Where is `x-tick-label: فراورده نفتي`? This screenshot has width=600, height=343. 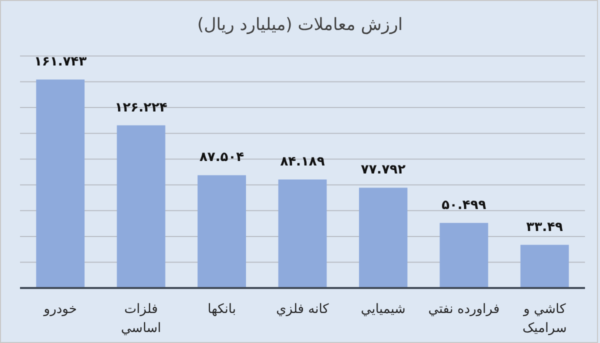
x-tick-label: فراورده نفتي is located at coordinates (464, 309).